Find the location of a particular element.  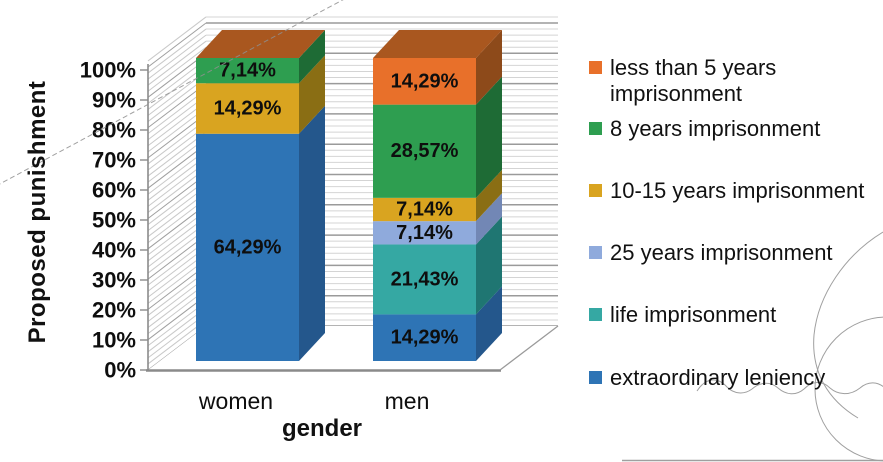

data-label: 64,29% is located at coordinates (248, 247).